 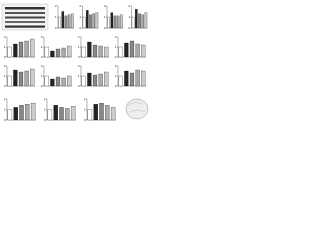 I want to click on brain-image, so click(x=137, y=109).